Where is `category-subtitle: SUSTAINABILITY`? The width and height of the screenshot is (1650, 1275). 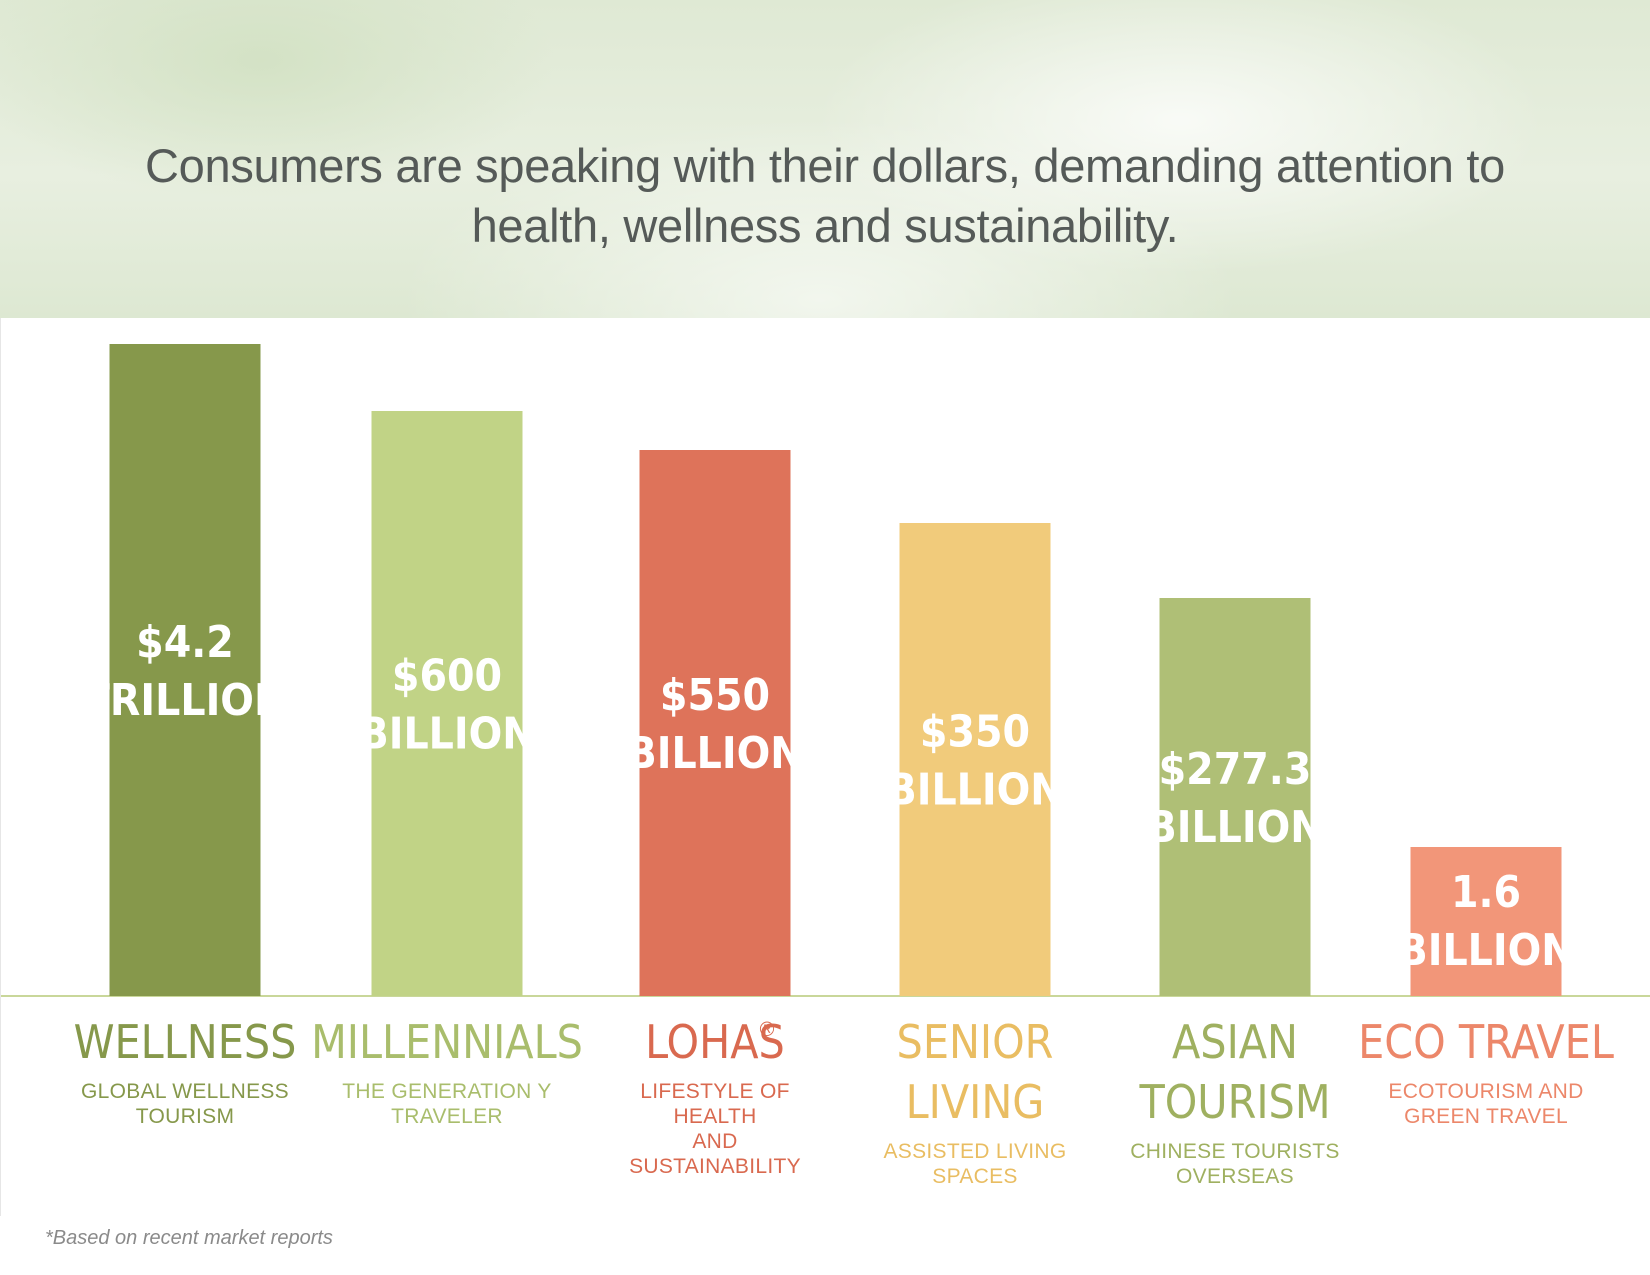 category-subtitle: SUSTAINABILITY is located at coordinates (715, 1166).